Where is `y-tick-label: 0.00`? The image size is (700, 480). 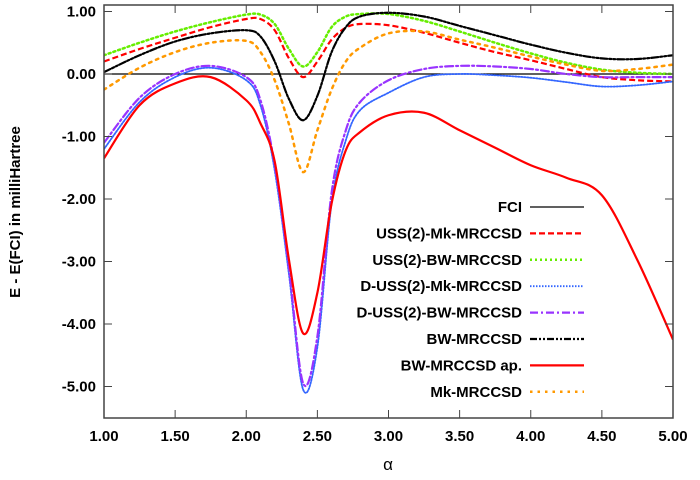
y-tick-label: 0.00 is located at coordinates (81, 74).